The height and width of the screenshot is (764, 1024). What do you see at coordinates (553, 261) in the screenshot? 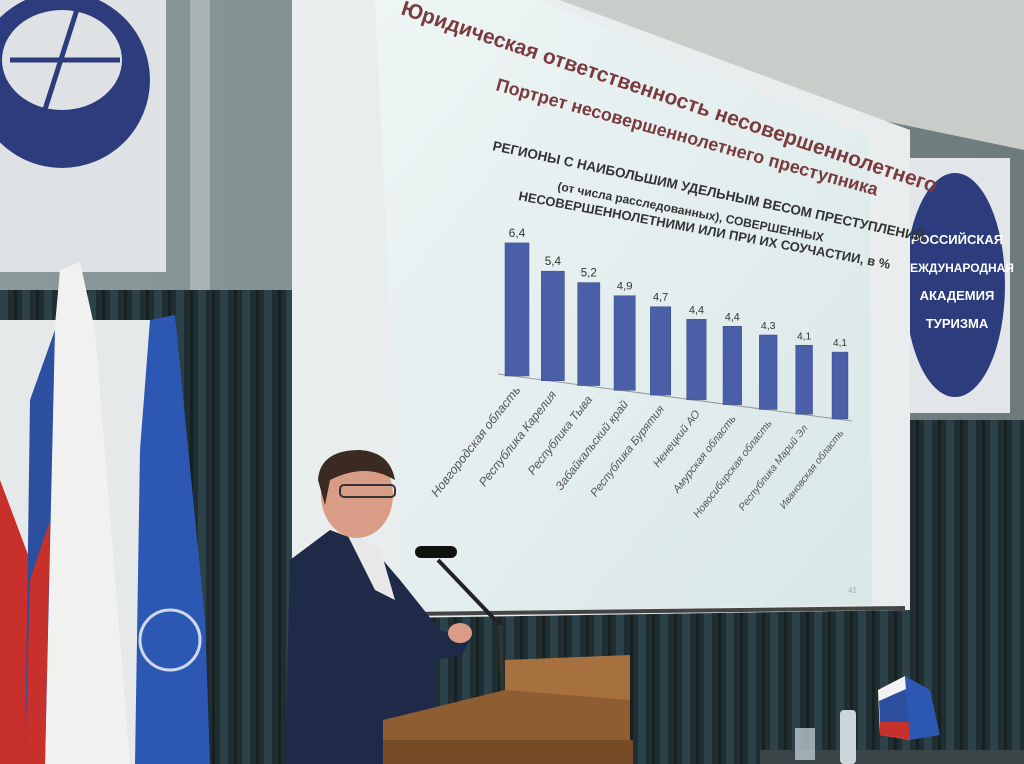
I see `data-label: 5,4` at bounding box center [553, 261].